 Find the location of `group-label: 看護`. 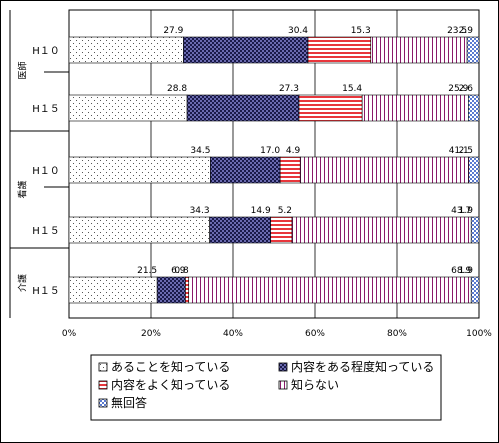

group-label: 看護 is located at coordinates (23, 189).